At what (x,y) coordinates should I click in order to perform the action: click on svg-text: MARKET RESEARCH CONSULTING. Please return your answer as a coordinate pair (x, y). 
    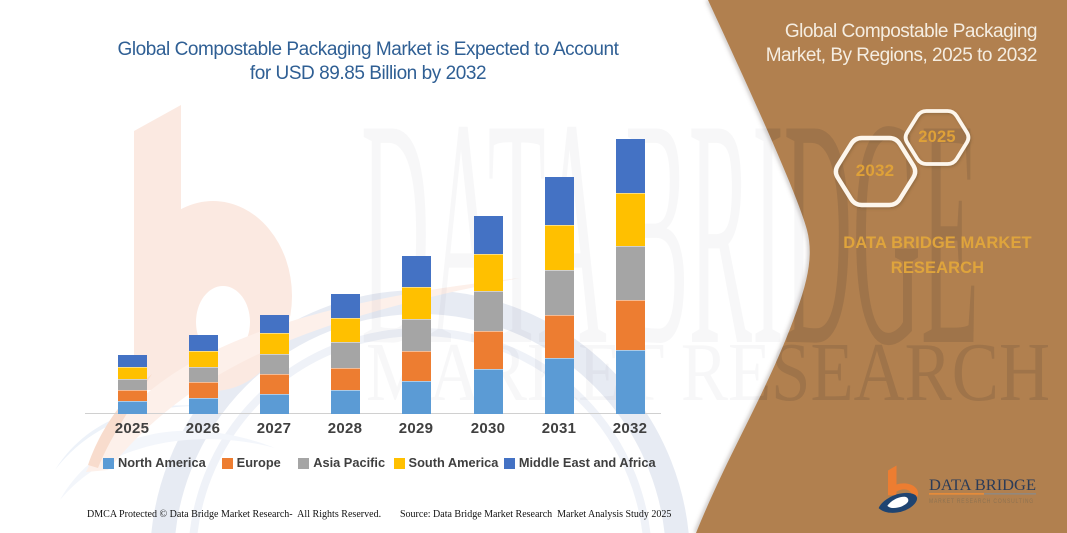
    Looking at the image, I should click on (981, 502).